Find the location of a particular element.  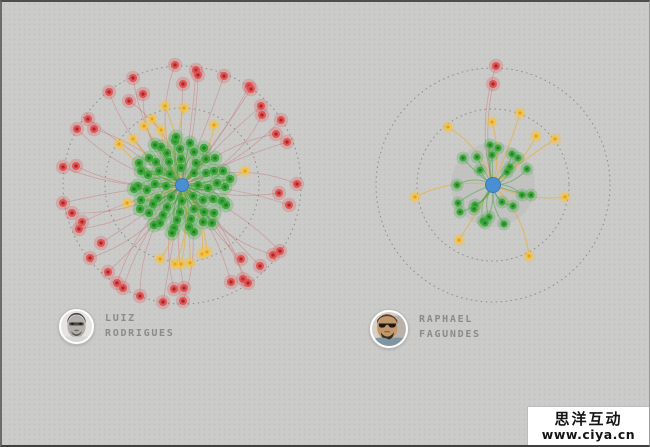

avatar-luiz is located at coordinates (76, 326).